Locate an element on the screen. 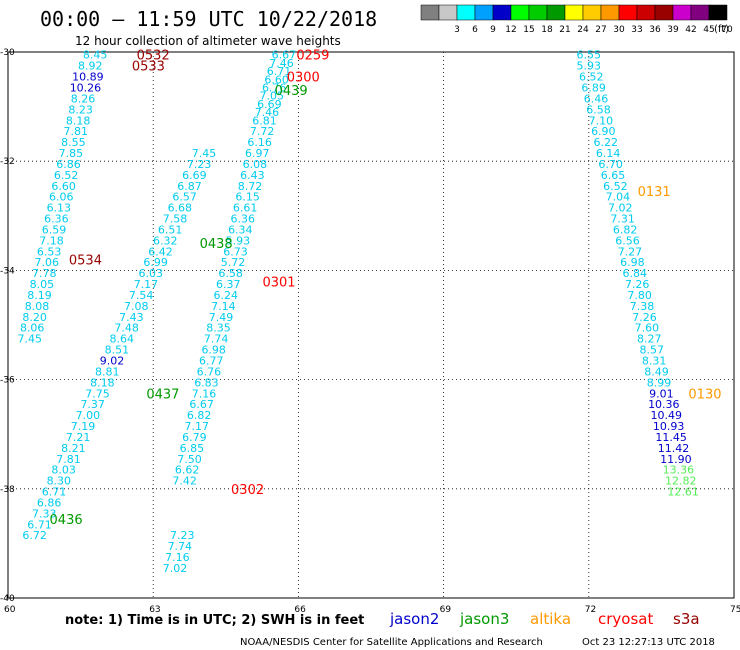 This screenshot has width=740, height=650. swh-value: 8.27 is located at coordinates (649, 339).